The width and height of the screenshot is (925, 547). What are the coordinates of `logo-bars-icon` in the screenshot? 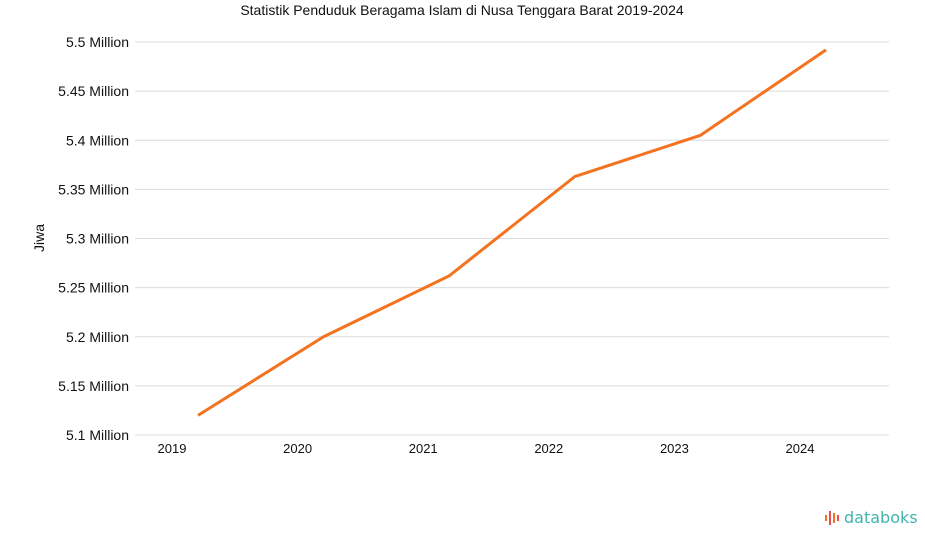 It's located at (832, 517).